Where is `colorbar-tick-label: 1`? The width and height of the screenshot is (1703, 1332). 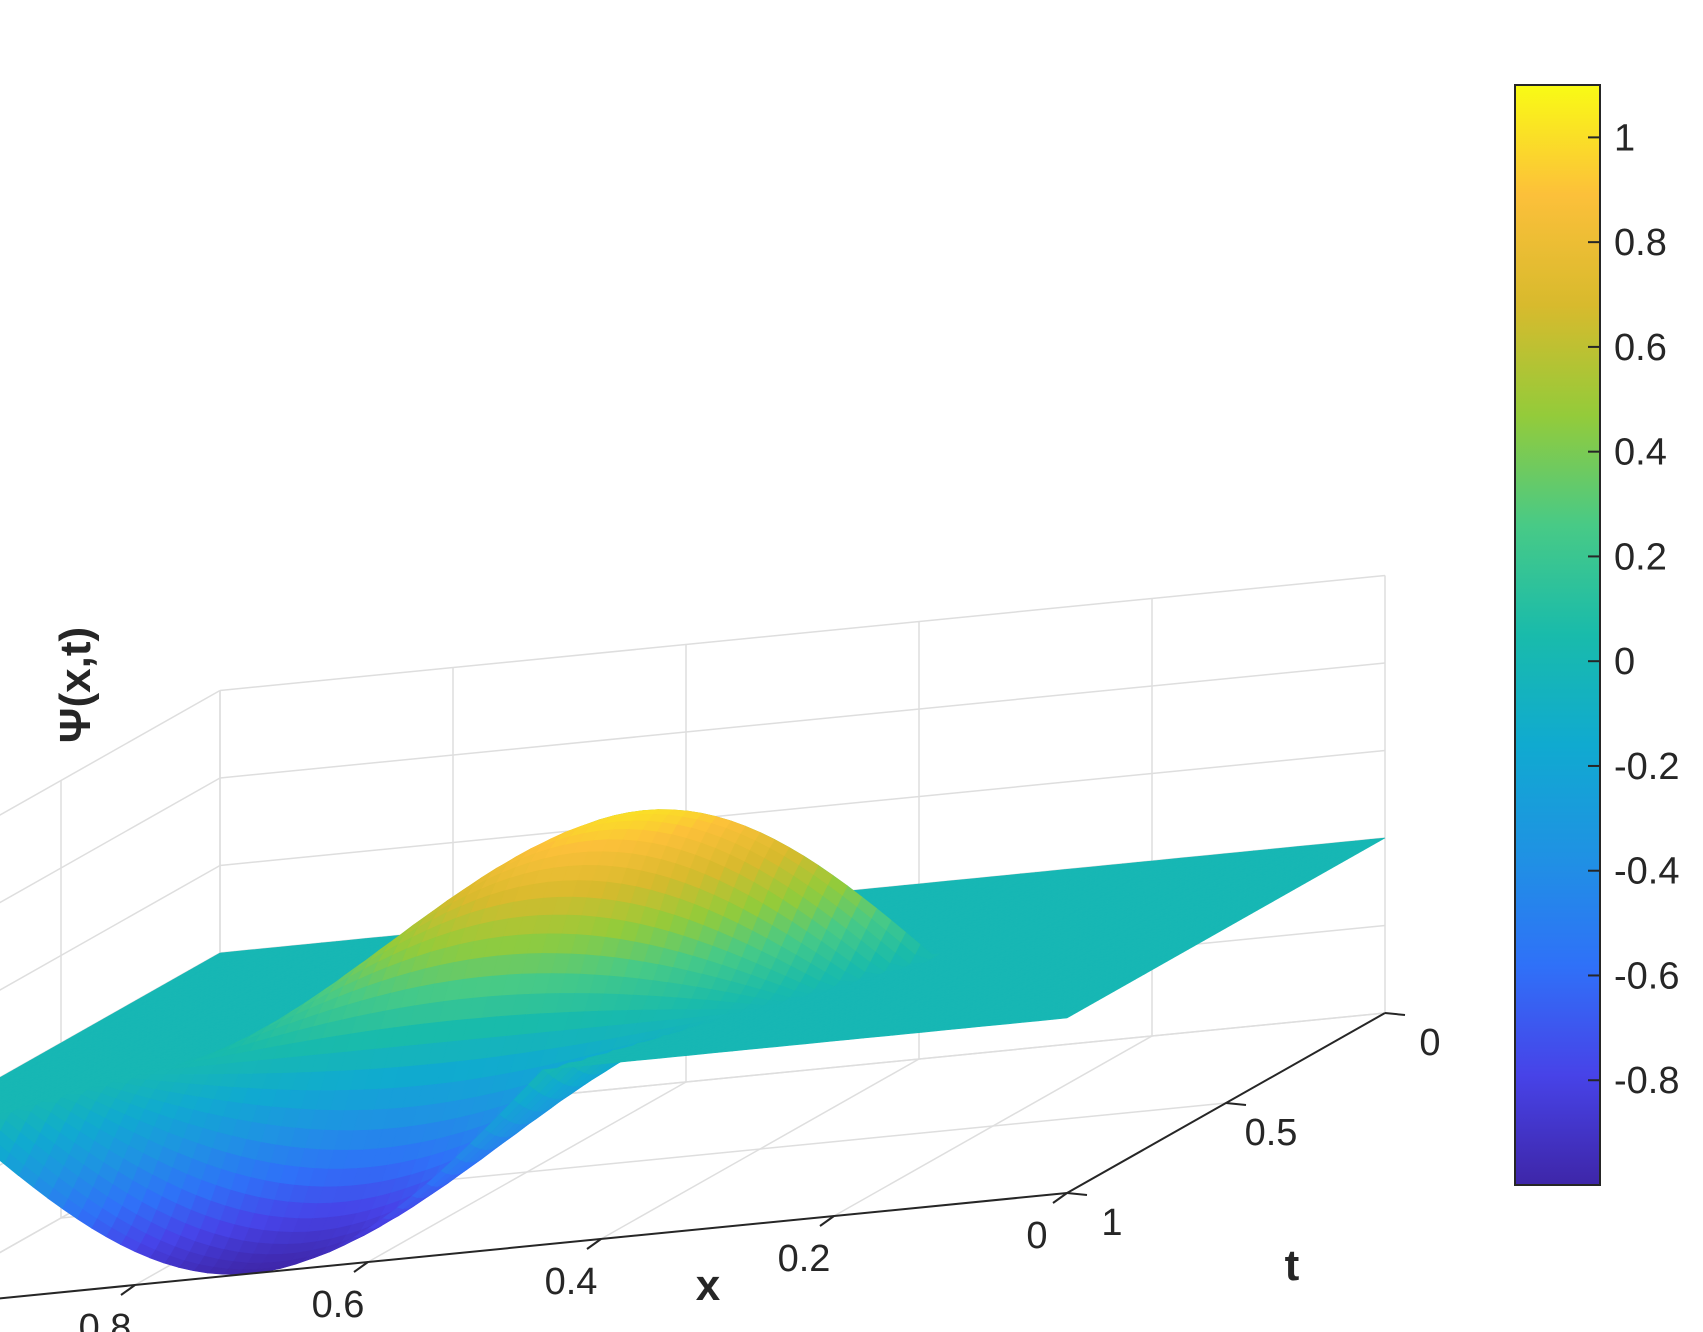 colorbar-tick-label: 1 is located at coordinates (1624, 138).